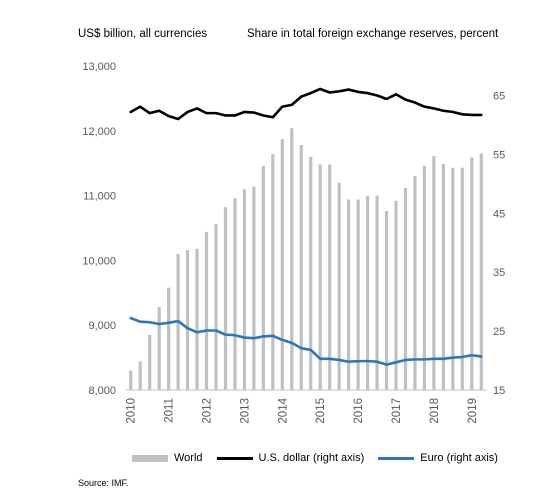  Describe the element at coordinates (143, 34) in the screenshot. I see `left-axis-title: US$ billion, all currencies` at that location.